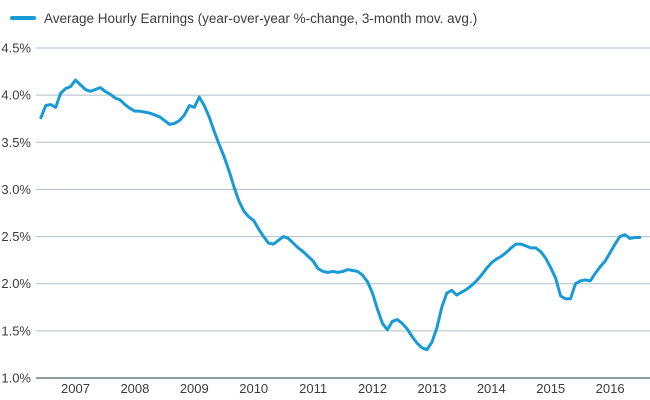 This screenshot has height=400, width=650. I want to click on x-tick-label: 2009, so click(194, 388).